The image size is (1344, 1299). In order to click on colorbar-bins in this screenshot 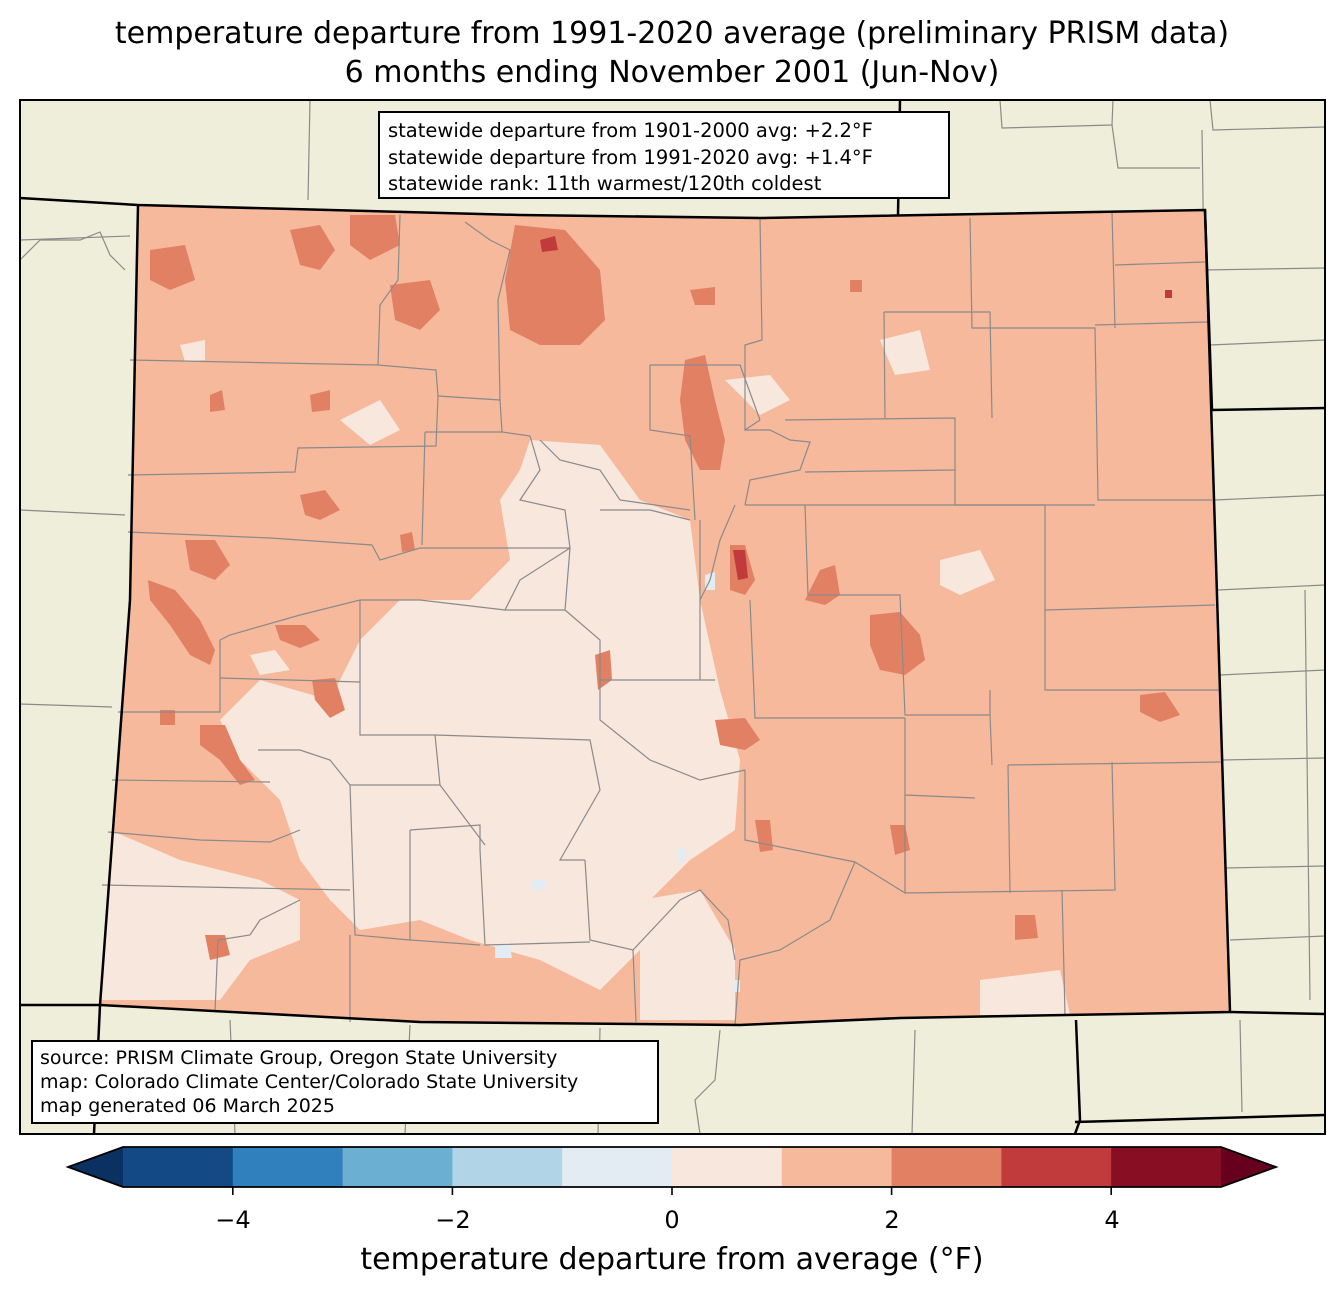, I will do `click(672, 1167)`.